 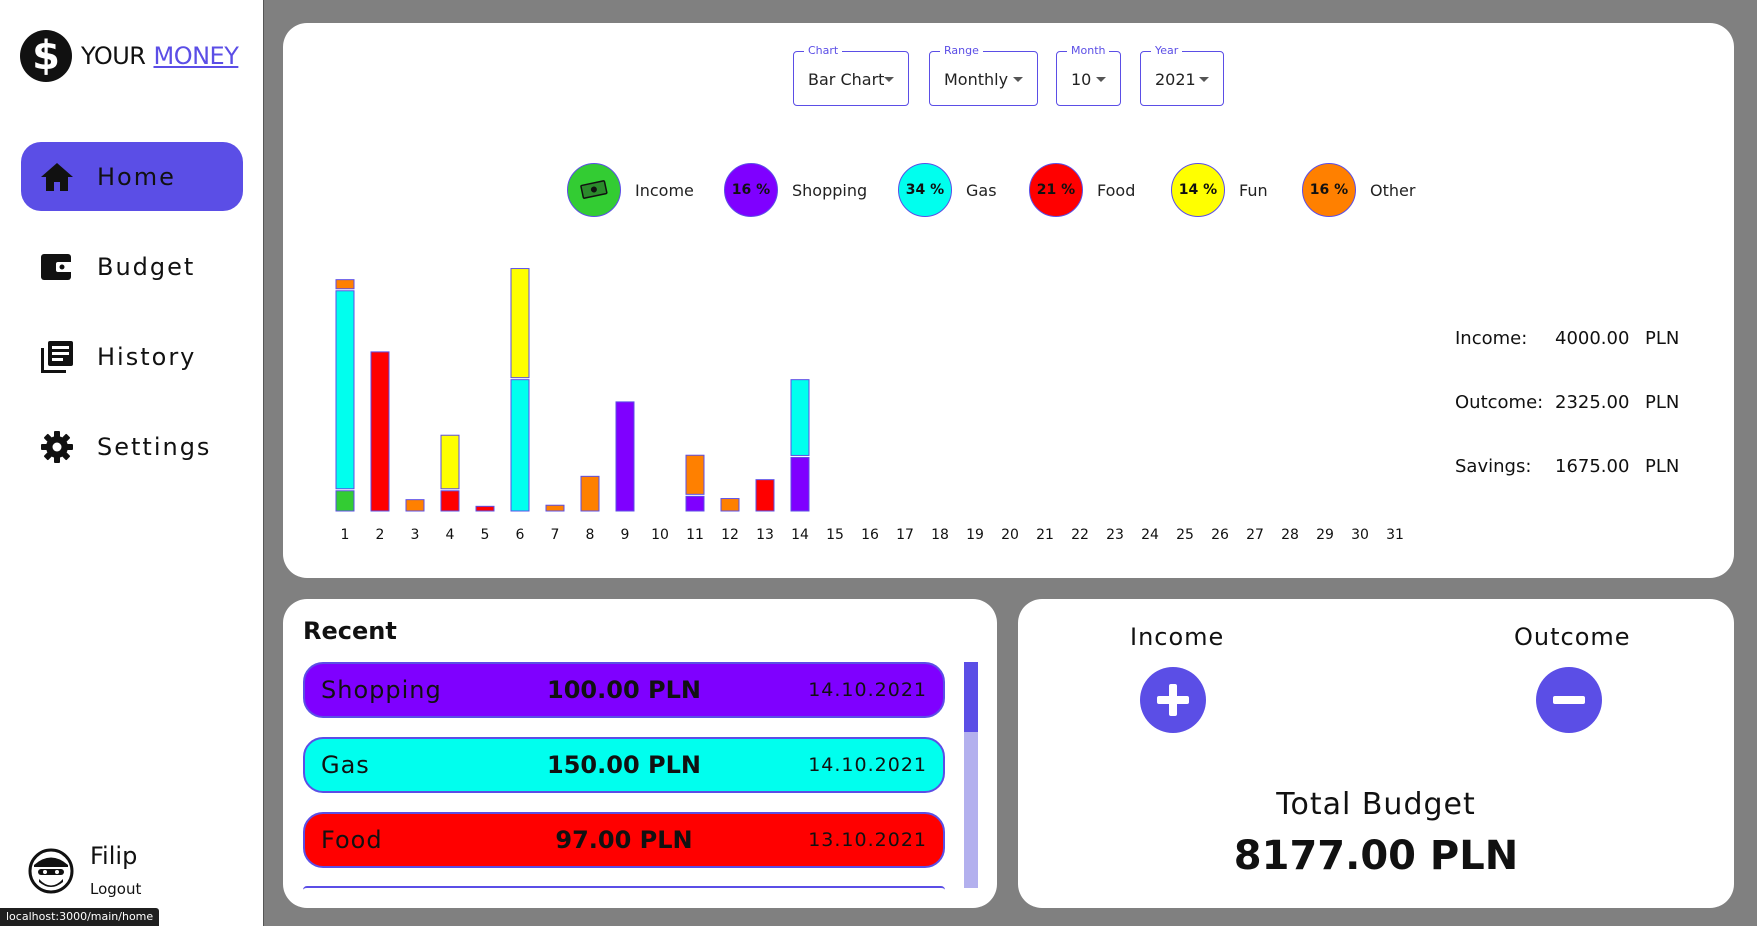 What do you see at coordinates (1177, 637) in the screenshot?
I see `income-label: Income` at bounding box center [1177, 637].